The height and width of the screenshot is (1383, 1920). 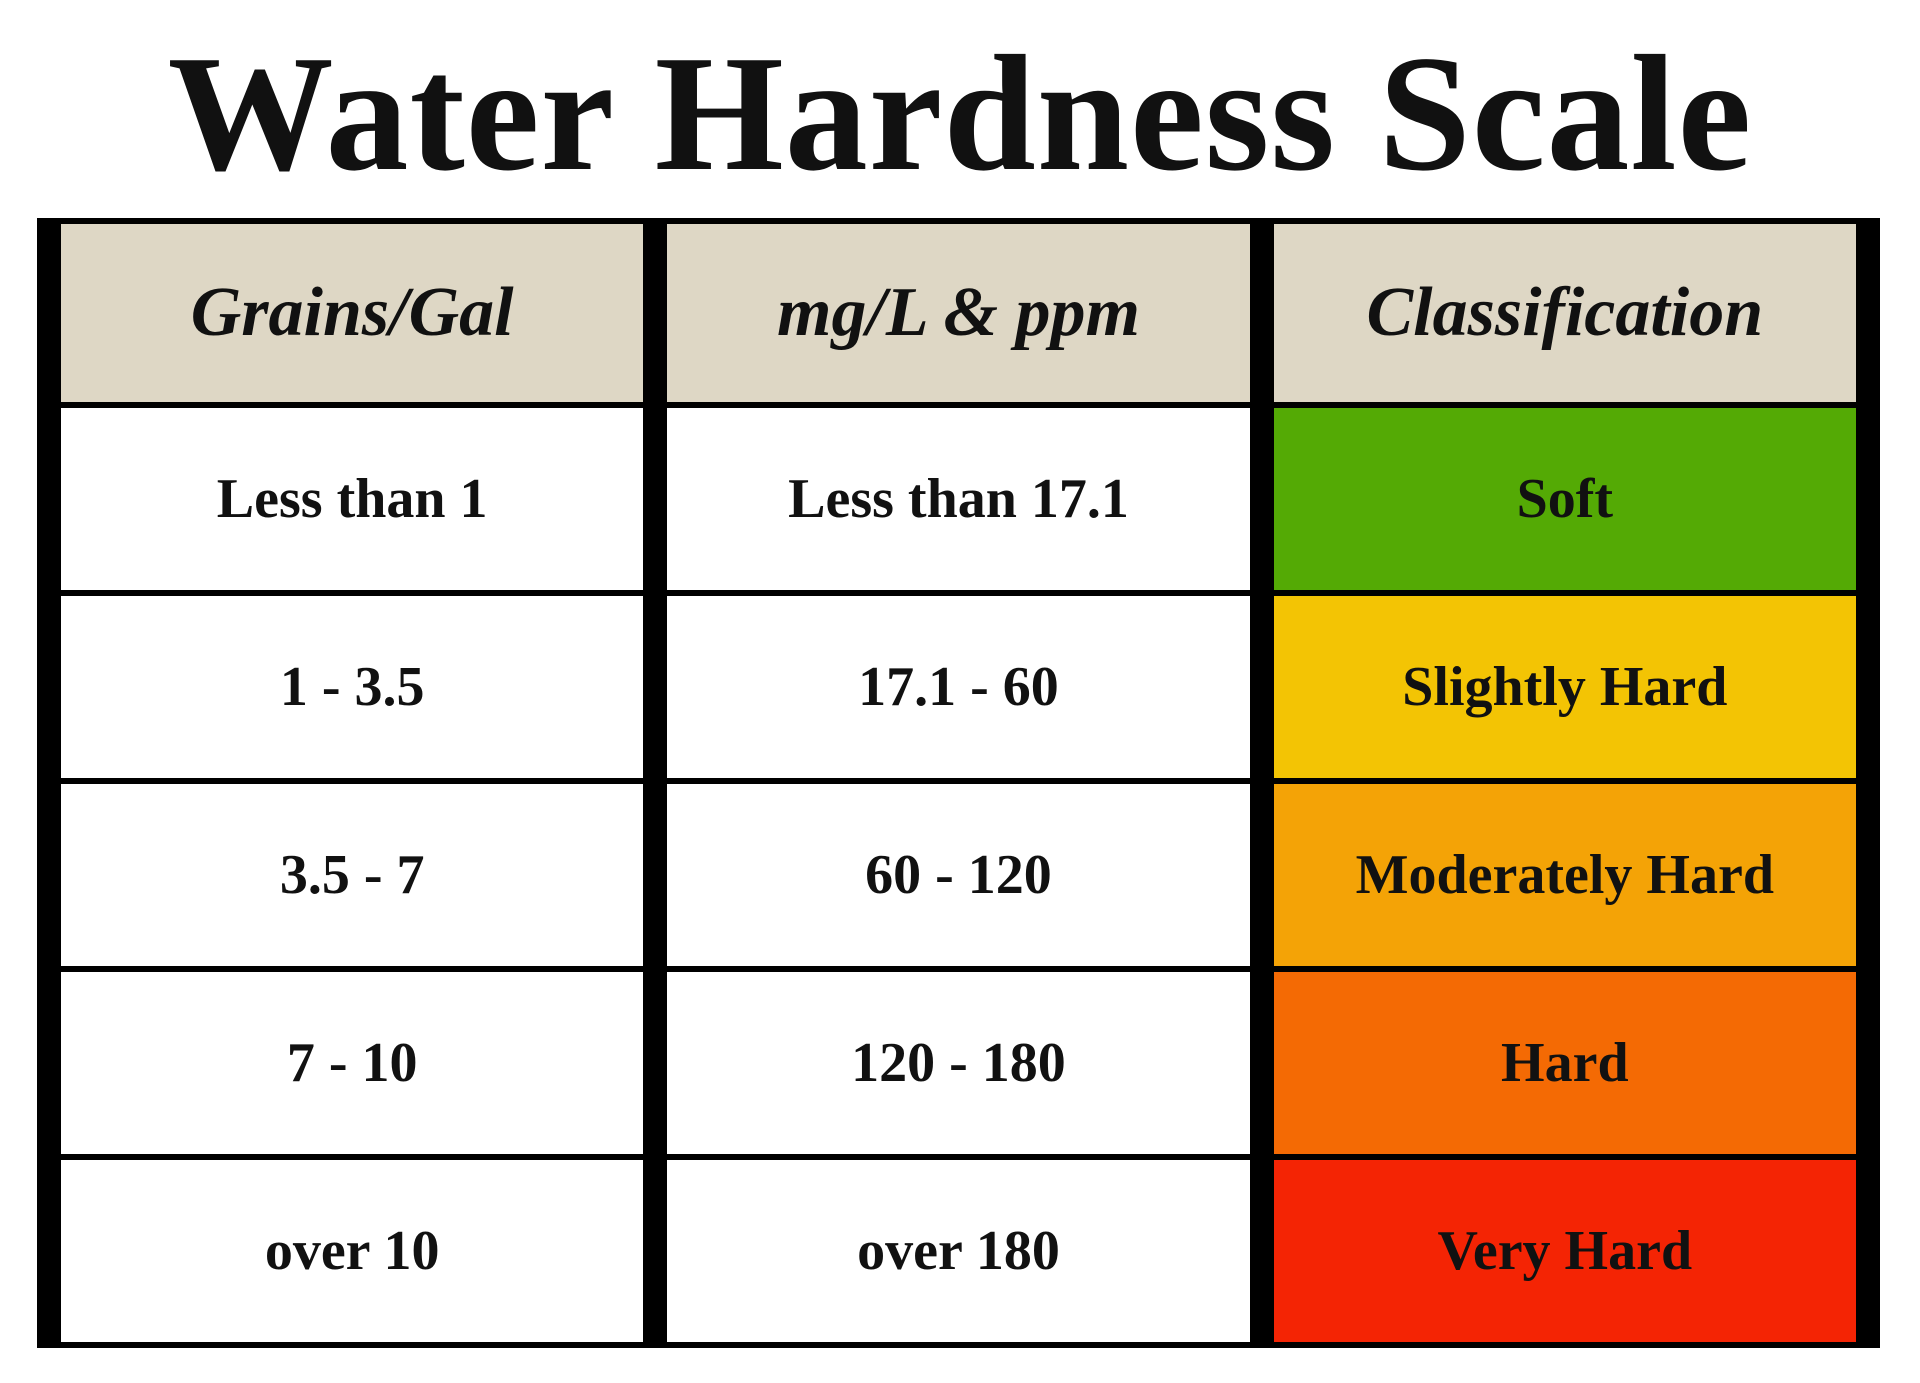 I want to click on value-cell: 120 - 180, so click(x=958, y=1063).